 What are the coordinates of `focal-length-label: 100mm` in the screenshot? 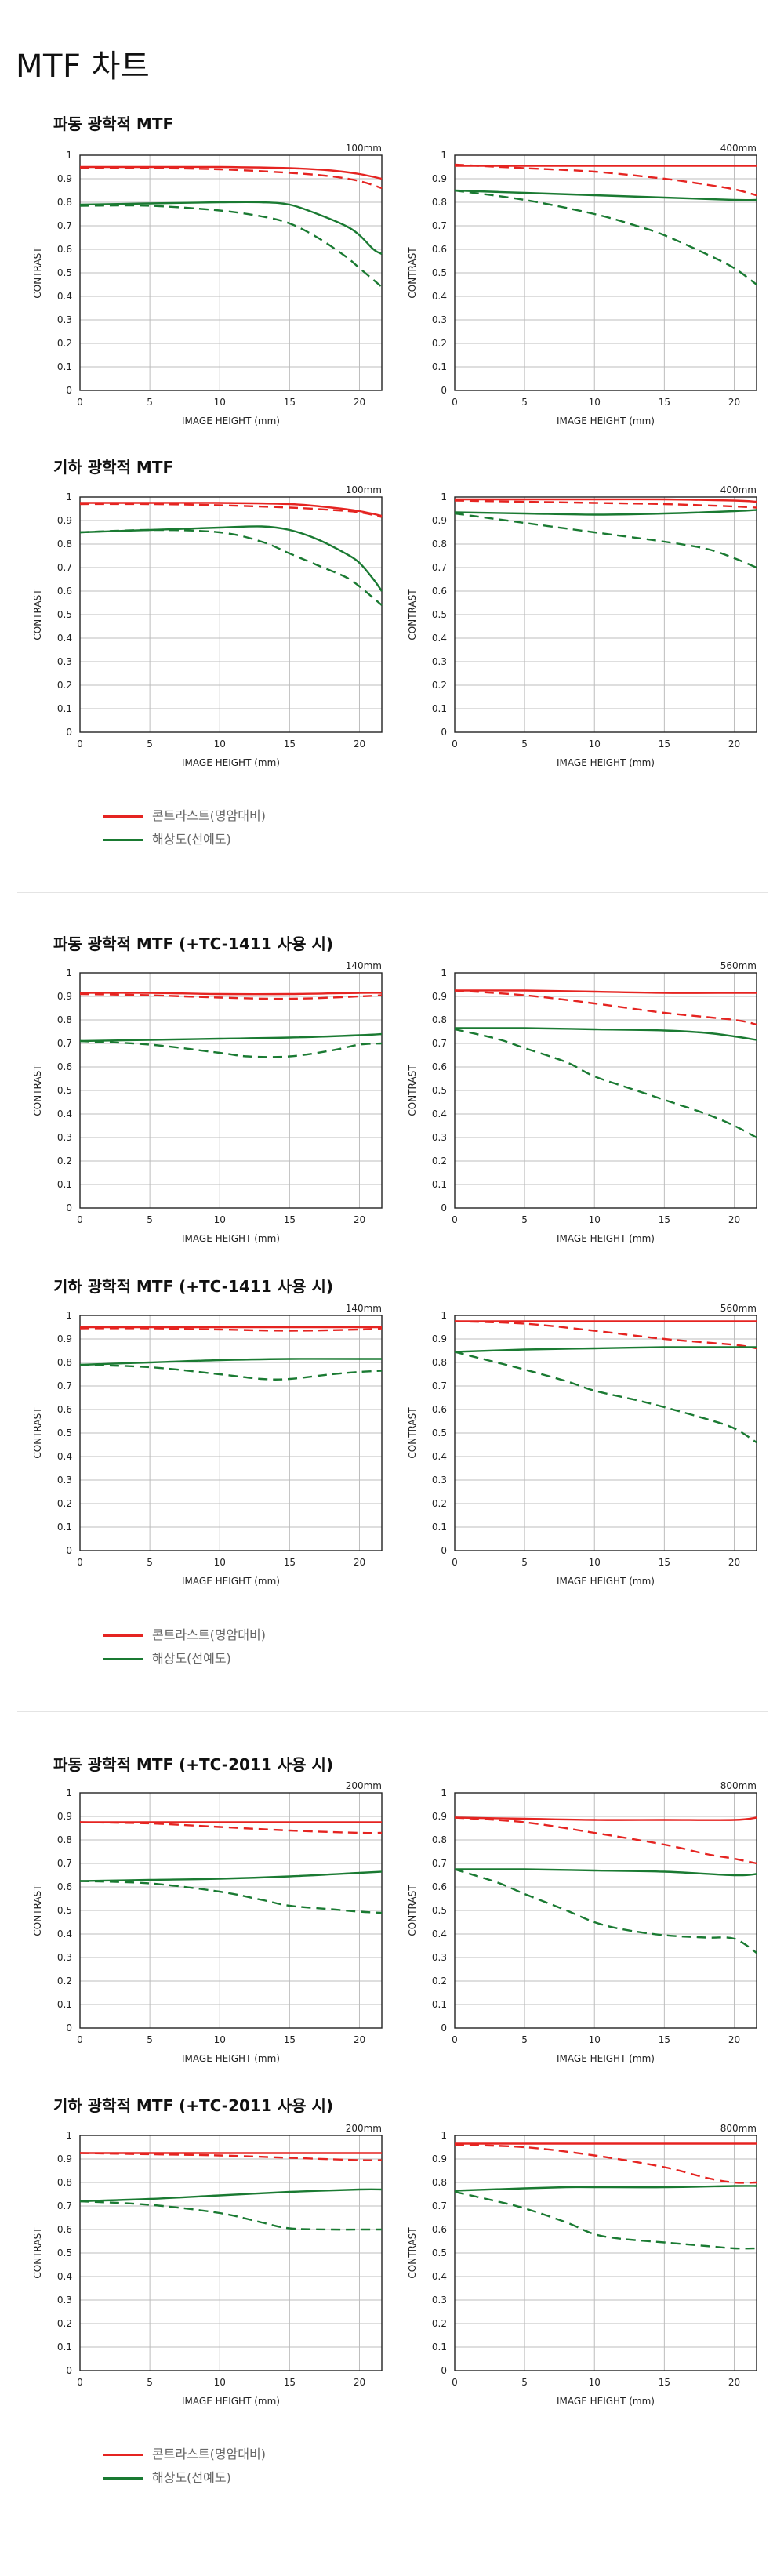 It's located at (364, 148).